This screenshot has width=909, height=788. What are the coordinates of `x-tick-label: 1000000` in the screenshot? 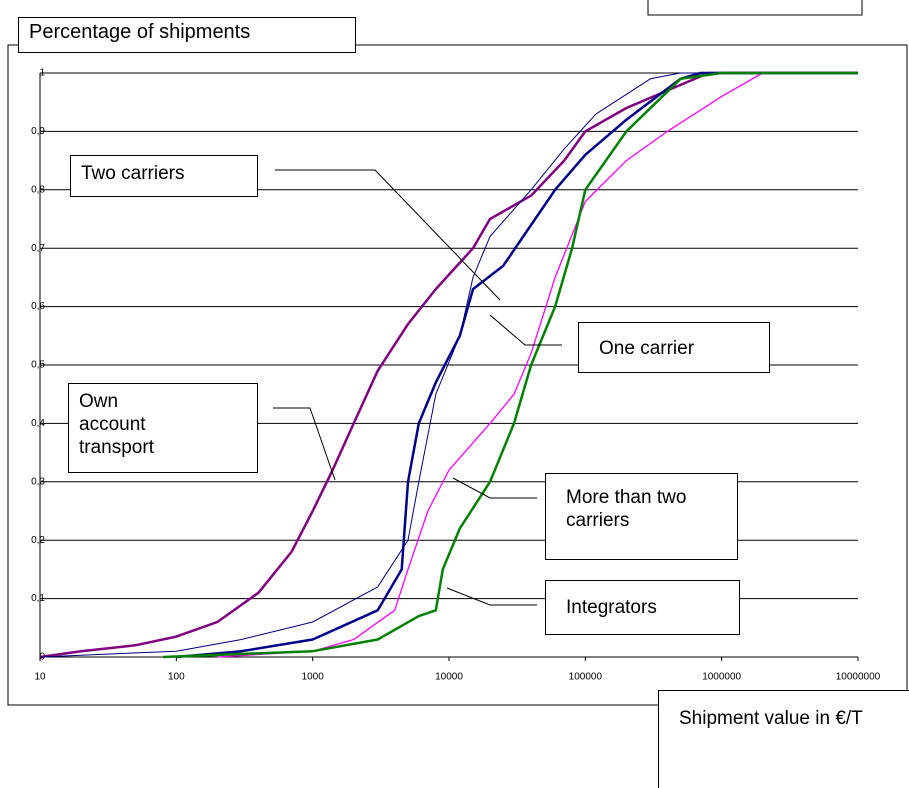 It's located at (721, 677).